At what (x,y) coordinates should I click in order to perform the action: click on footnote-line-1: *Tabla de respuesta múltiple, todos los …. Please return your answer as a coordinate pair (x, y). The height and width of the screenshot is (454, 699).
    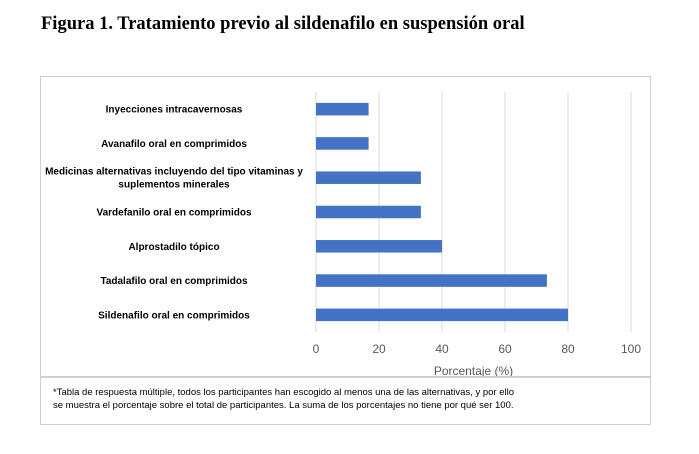
    Looking at the image, I should click on (284, 392).